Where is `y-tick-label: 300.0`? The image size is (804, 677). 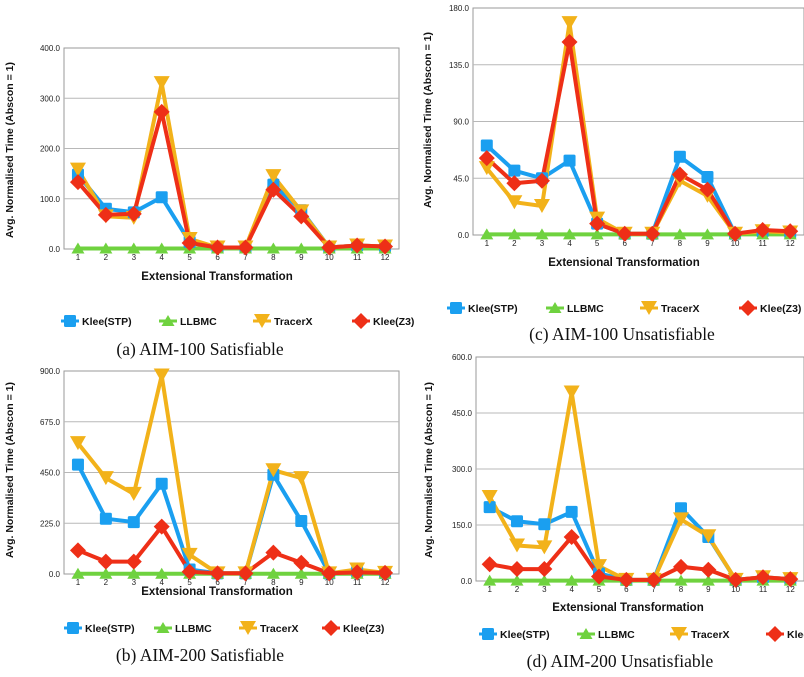
y-tick-label: 300.0 is located at coordinates (462, 469).